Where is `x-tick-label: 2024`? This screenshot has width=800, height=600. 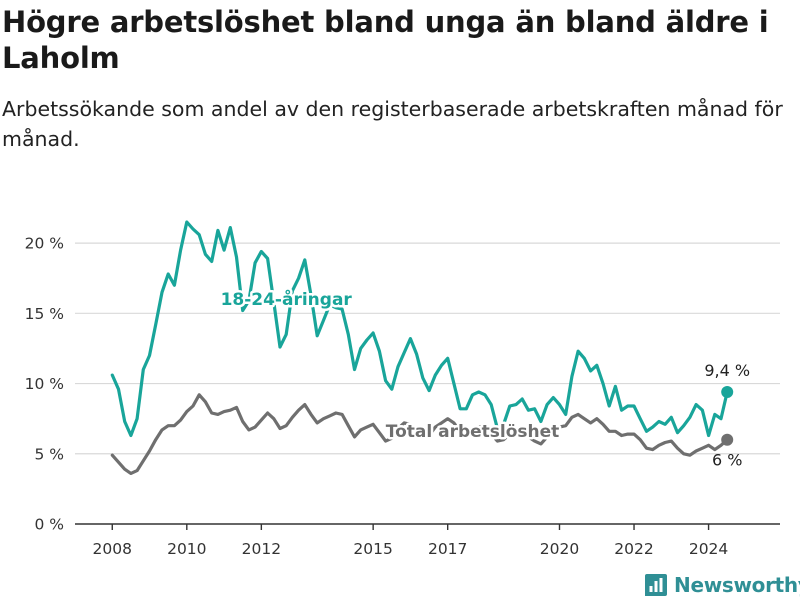 x-tick-label: 2024 is located at coordinates (708, 549).